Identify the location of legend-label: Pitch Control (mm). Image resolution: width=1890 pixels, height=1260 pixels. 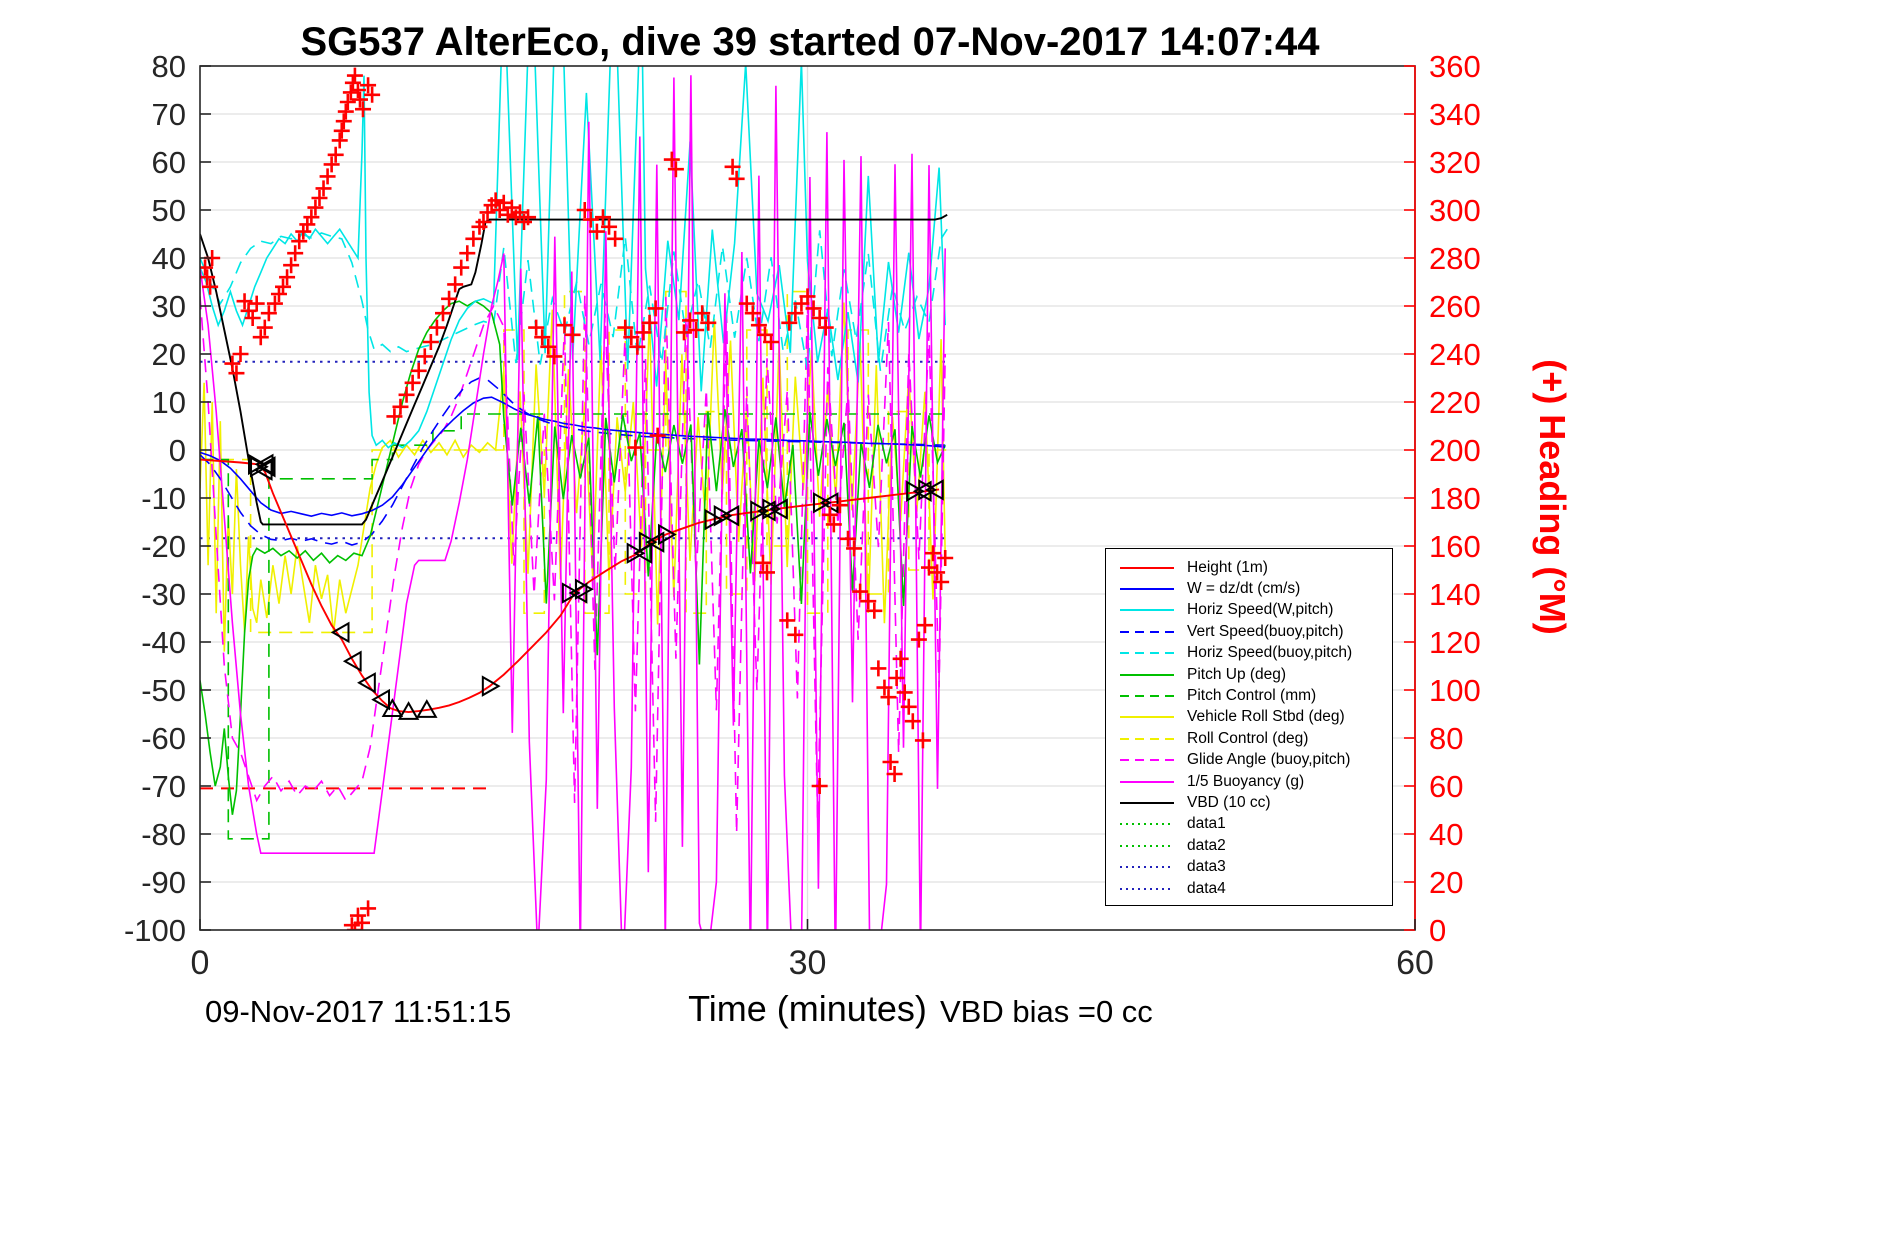
(1252, 696).